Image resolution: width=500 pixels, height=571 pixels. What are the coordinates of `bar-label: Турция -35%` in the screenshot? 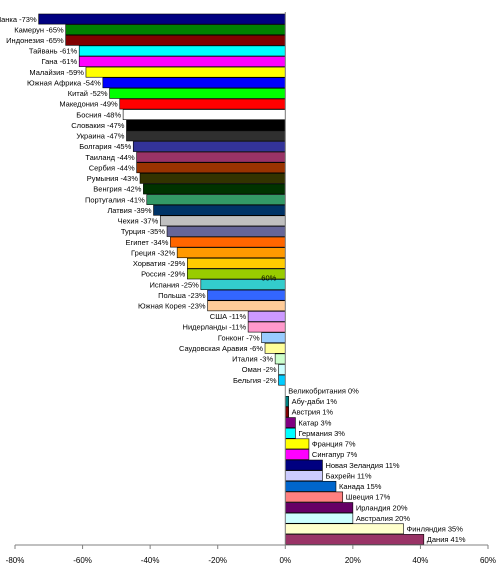 It's located at (143, 231).